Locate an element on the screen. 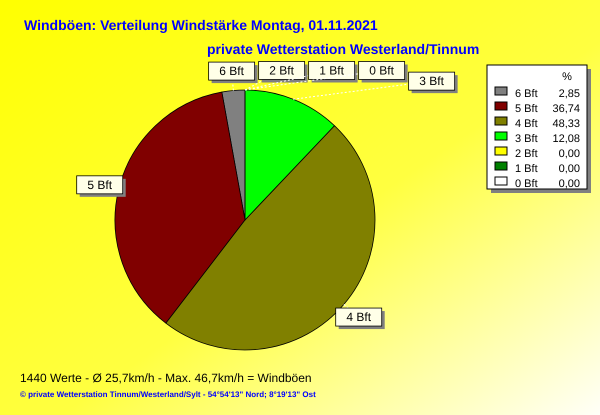  legend-label: 2 Bft is located at coordinates (282, 71).